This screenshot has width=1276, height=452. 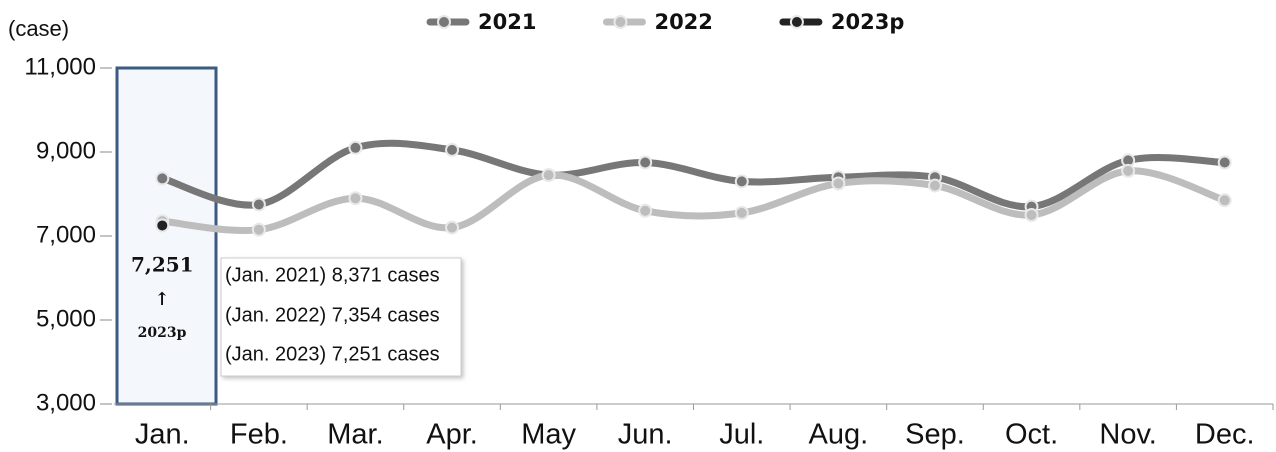 I want to click on legend-label: 2023p, so click(x=867, y=22).